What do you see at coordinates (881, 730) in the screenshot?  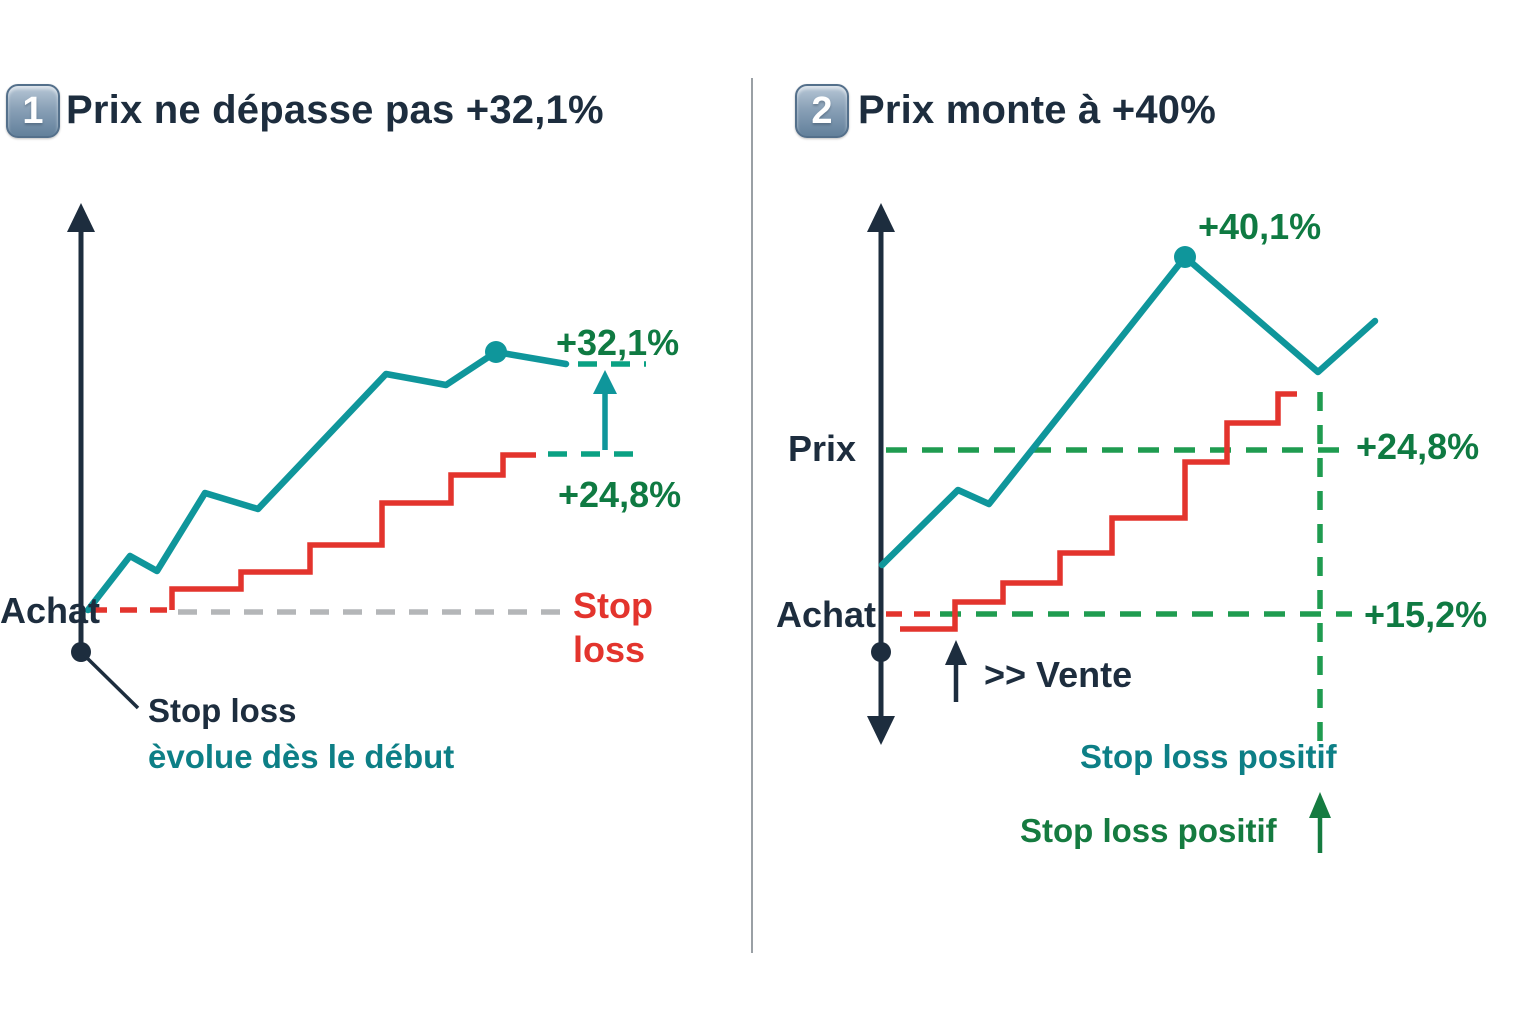 I see `right-y-axis-down-arrowhead-icon` at bounding box center [881, 730].